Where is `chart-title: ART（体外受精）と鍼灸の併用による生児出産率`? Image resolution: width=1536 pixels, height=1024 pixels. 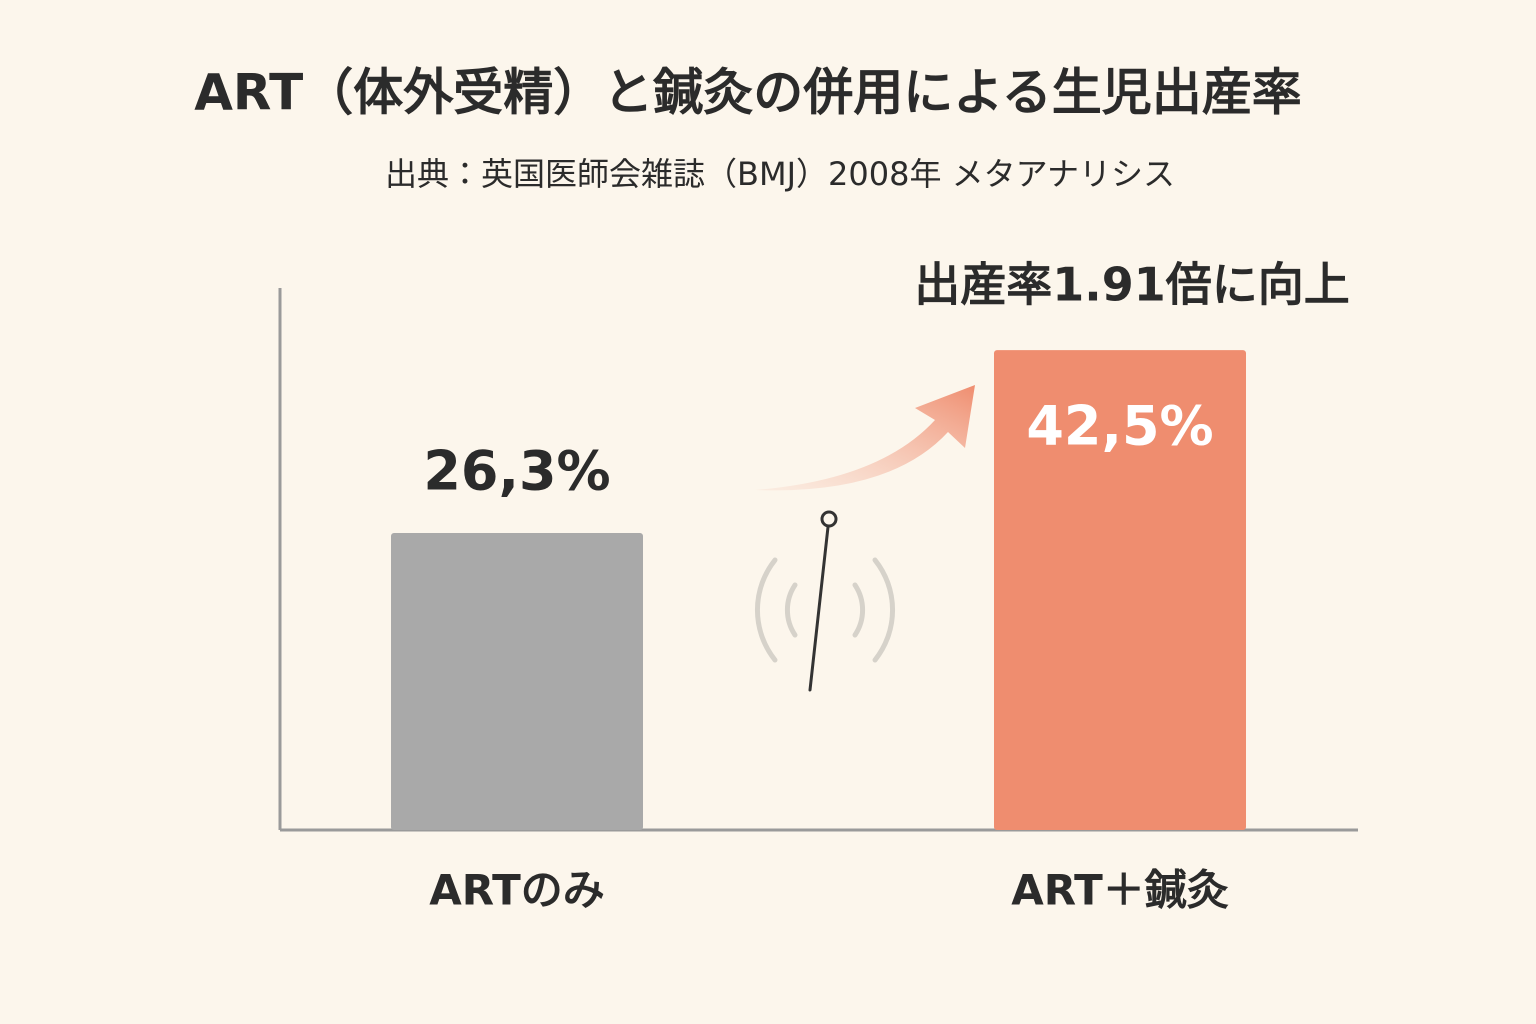 chart-title: ART（体外受精）と鍼灸の併用による生児出産率 is located at coordinates (748, 93).